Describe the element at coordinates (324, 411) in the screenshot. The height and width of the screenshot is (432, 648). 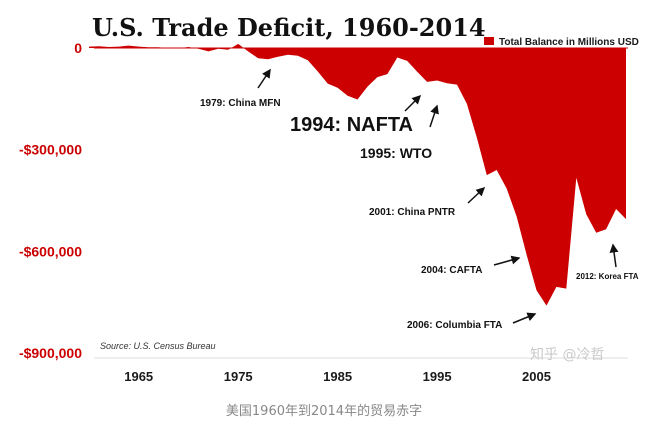
I see `figure-caption: 美国1960年到2014年的贸易赤字` at that location.